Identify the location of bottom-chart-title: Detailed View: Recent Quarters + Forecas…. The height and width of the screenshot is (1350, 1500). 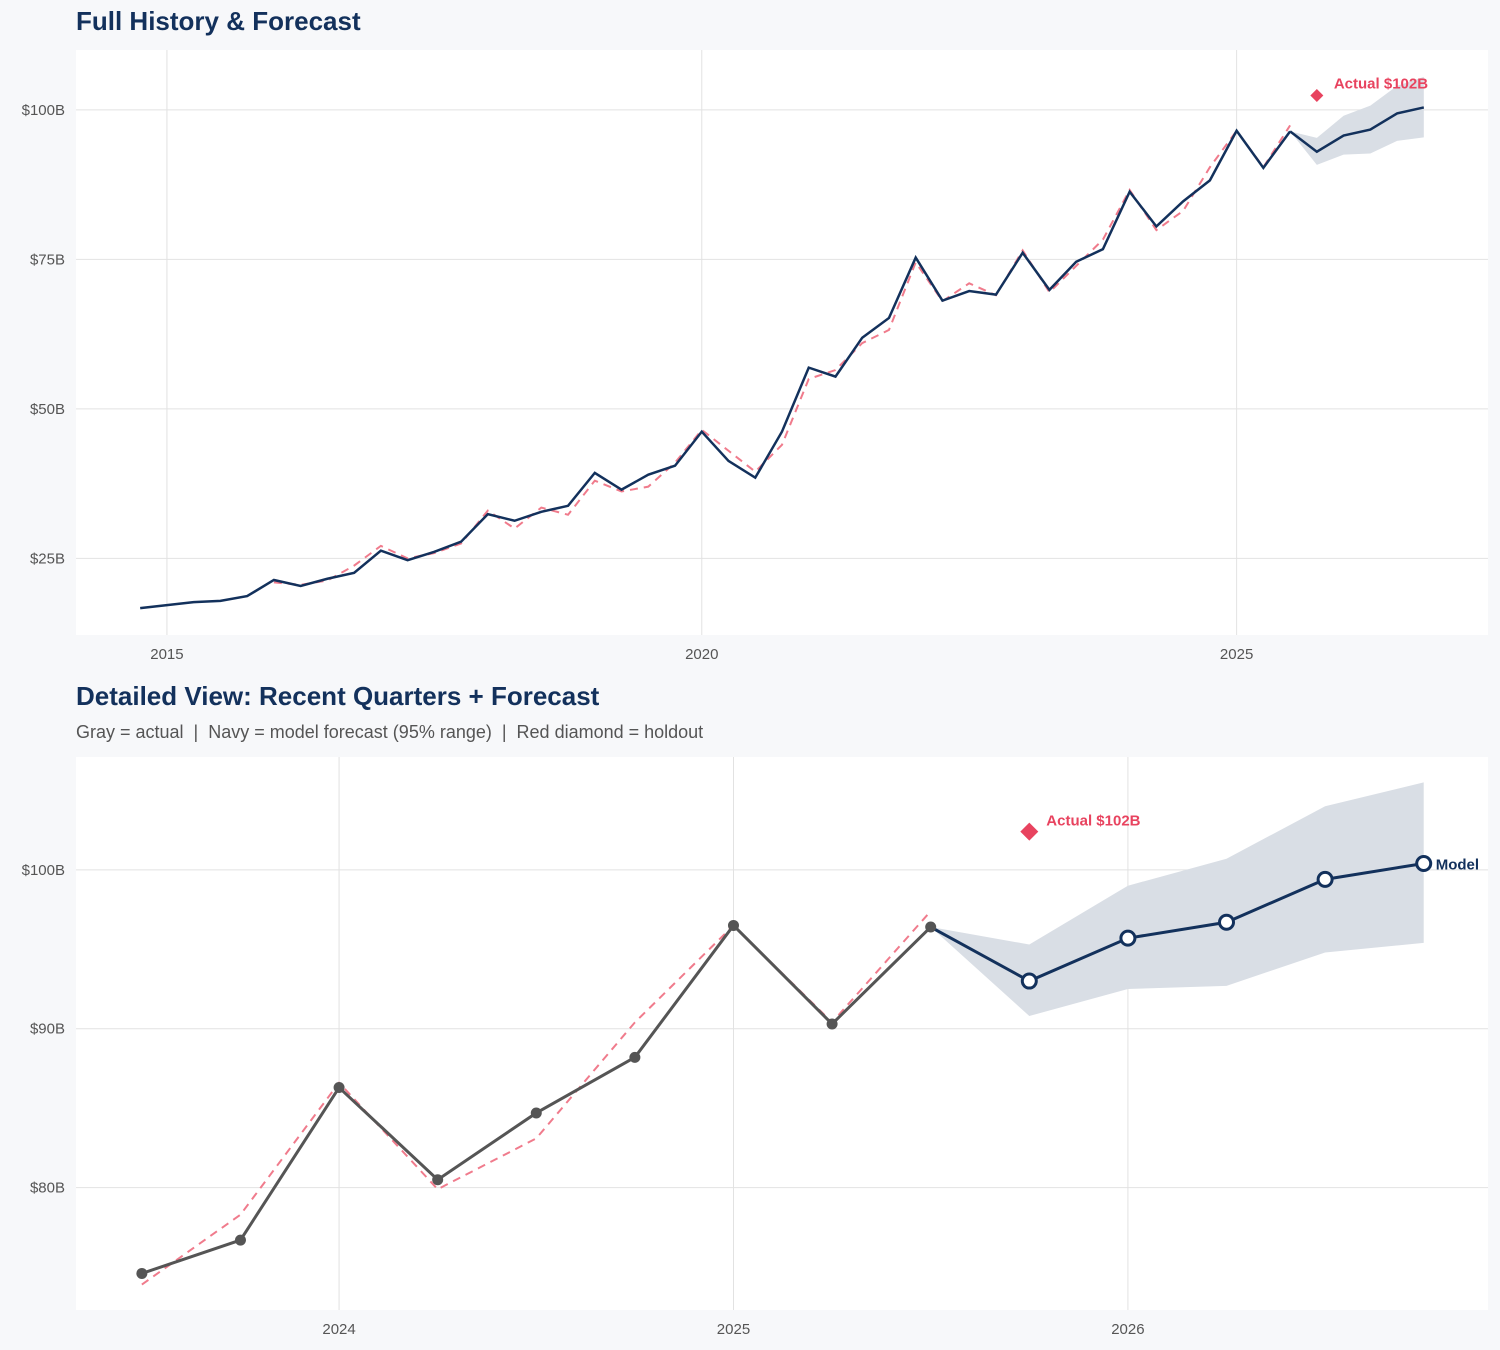
(338, 696).